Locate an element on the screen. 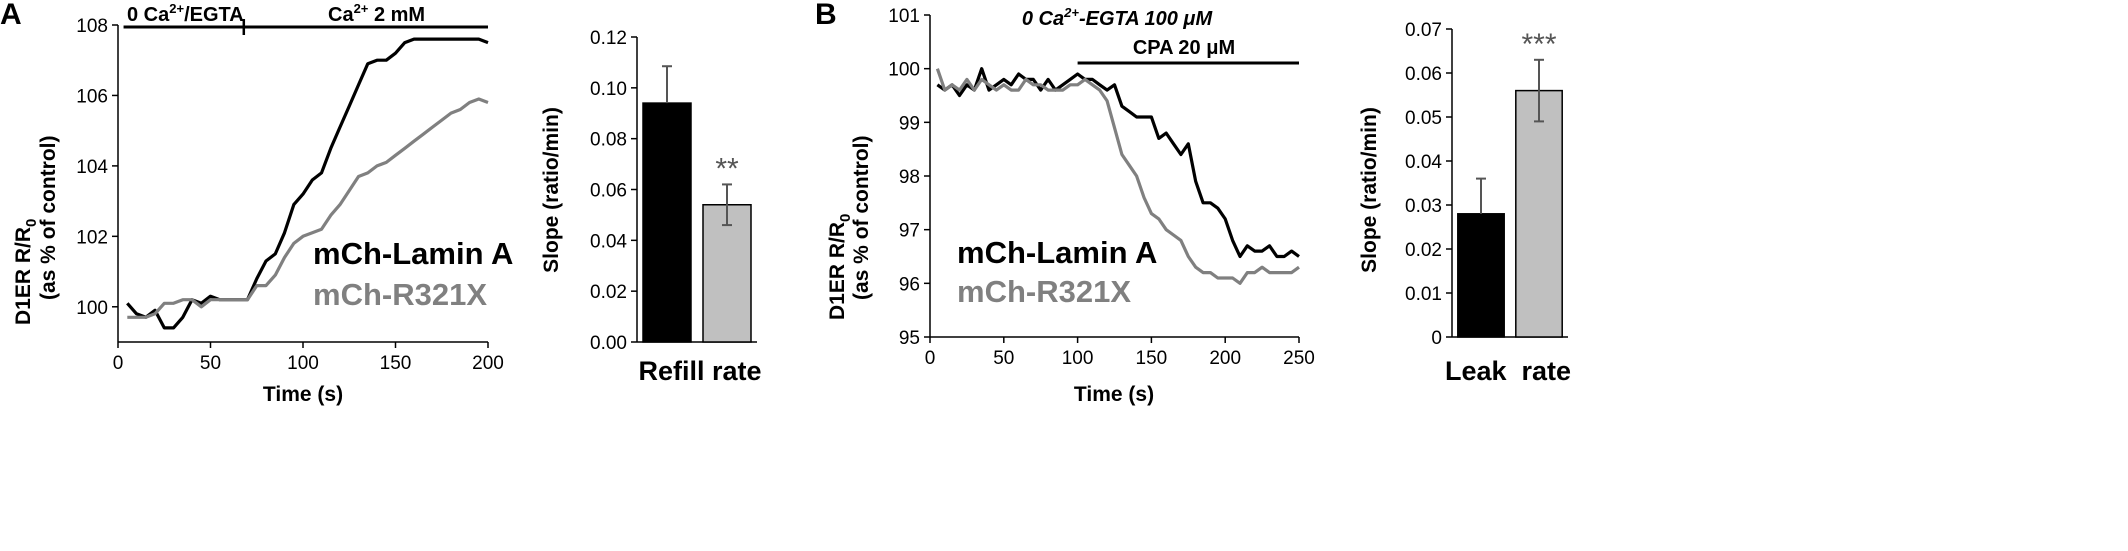  y-tick-label: 0.00 is located at coordinates (608, 343).